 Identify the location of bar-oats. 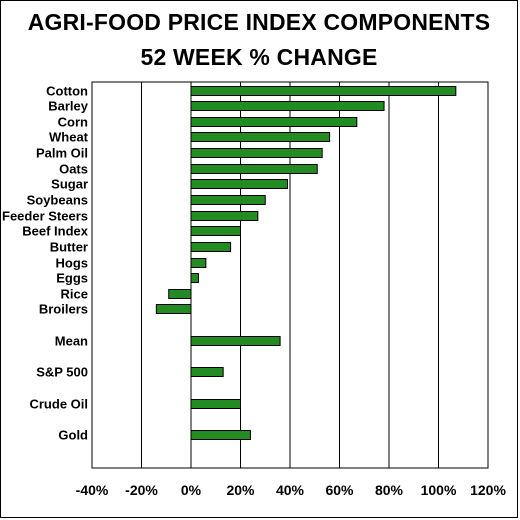
(254, 169).